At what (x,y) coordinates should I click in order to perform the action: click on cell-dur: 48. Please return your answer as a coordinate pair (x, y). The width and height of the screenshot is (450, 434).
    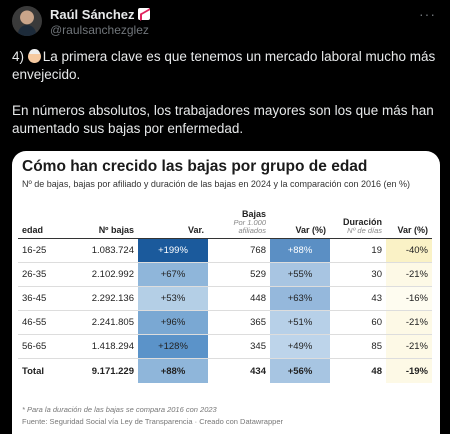
    Looking at the image, I should click on (358, 370).